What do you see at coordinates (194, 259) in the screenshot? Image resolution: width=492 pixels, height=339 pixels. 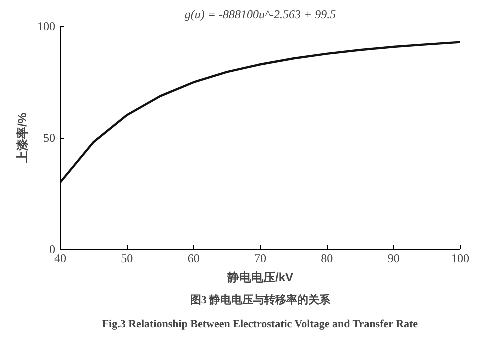 I see `x-tick-label: 60` at bounding box center [194, 259].